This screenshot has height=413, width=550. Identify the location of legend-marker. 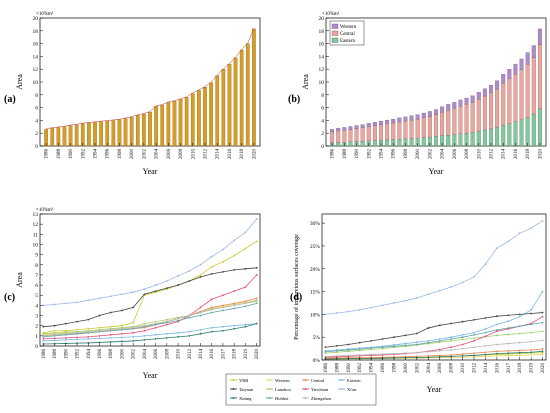
(233, 380).